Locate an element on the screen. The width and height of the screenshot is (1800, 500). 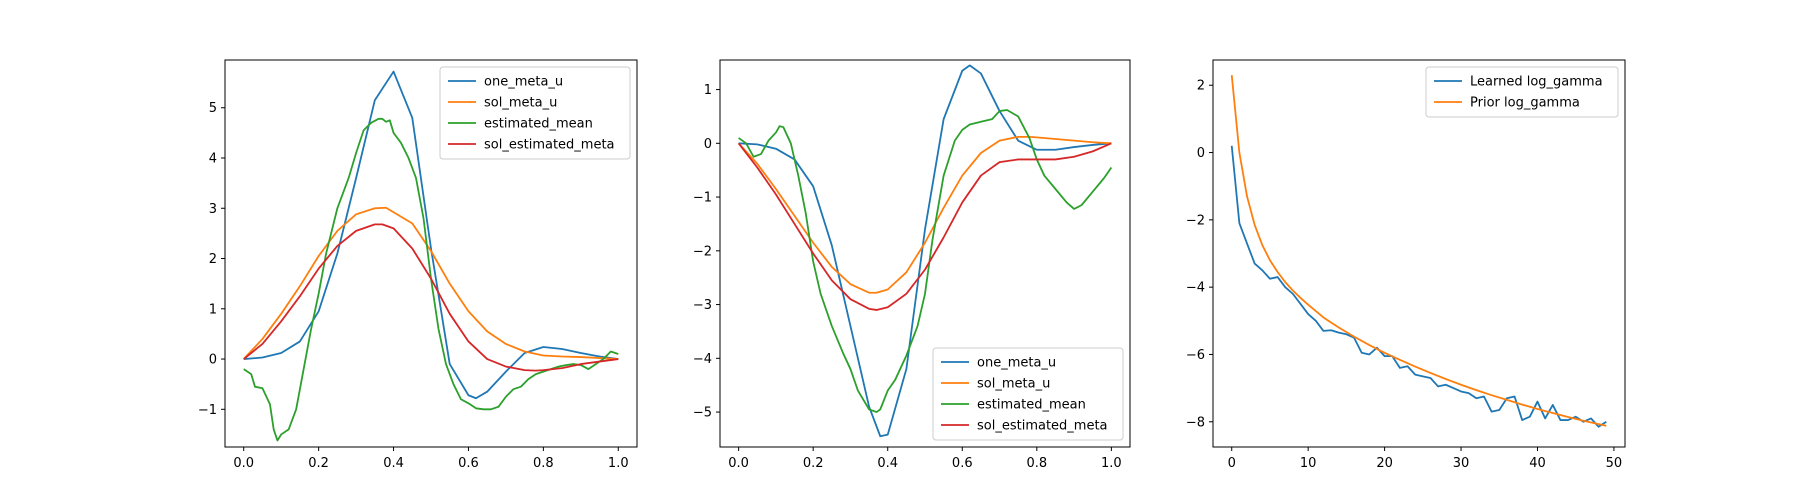
series-line-learned-log-gamma is located at coordinates (1418, 286).